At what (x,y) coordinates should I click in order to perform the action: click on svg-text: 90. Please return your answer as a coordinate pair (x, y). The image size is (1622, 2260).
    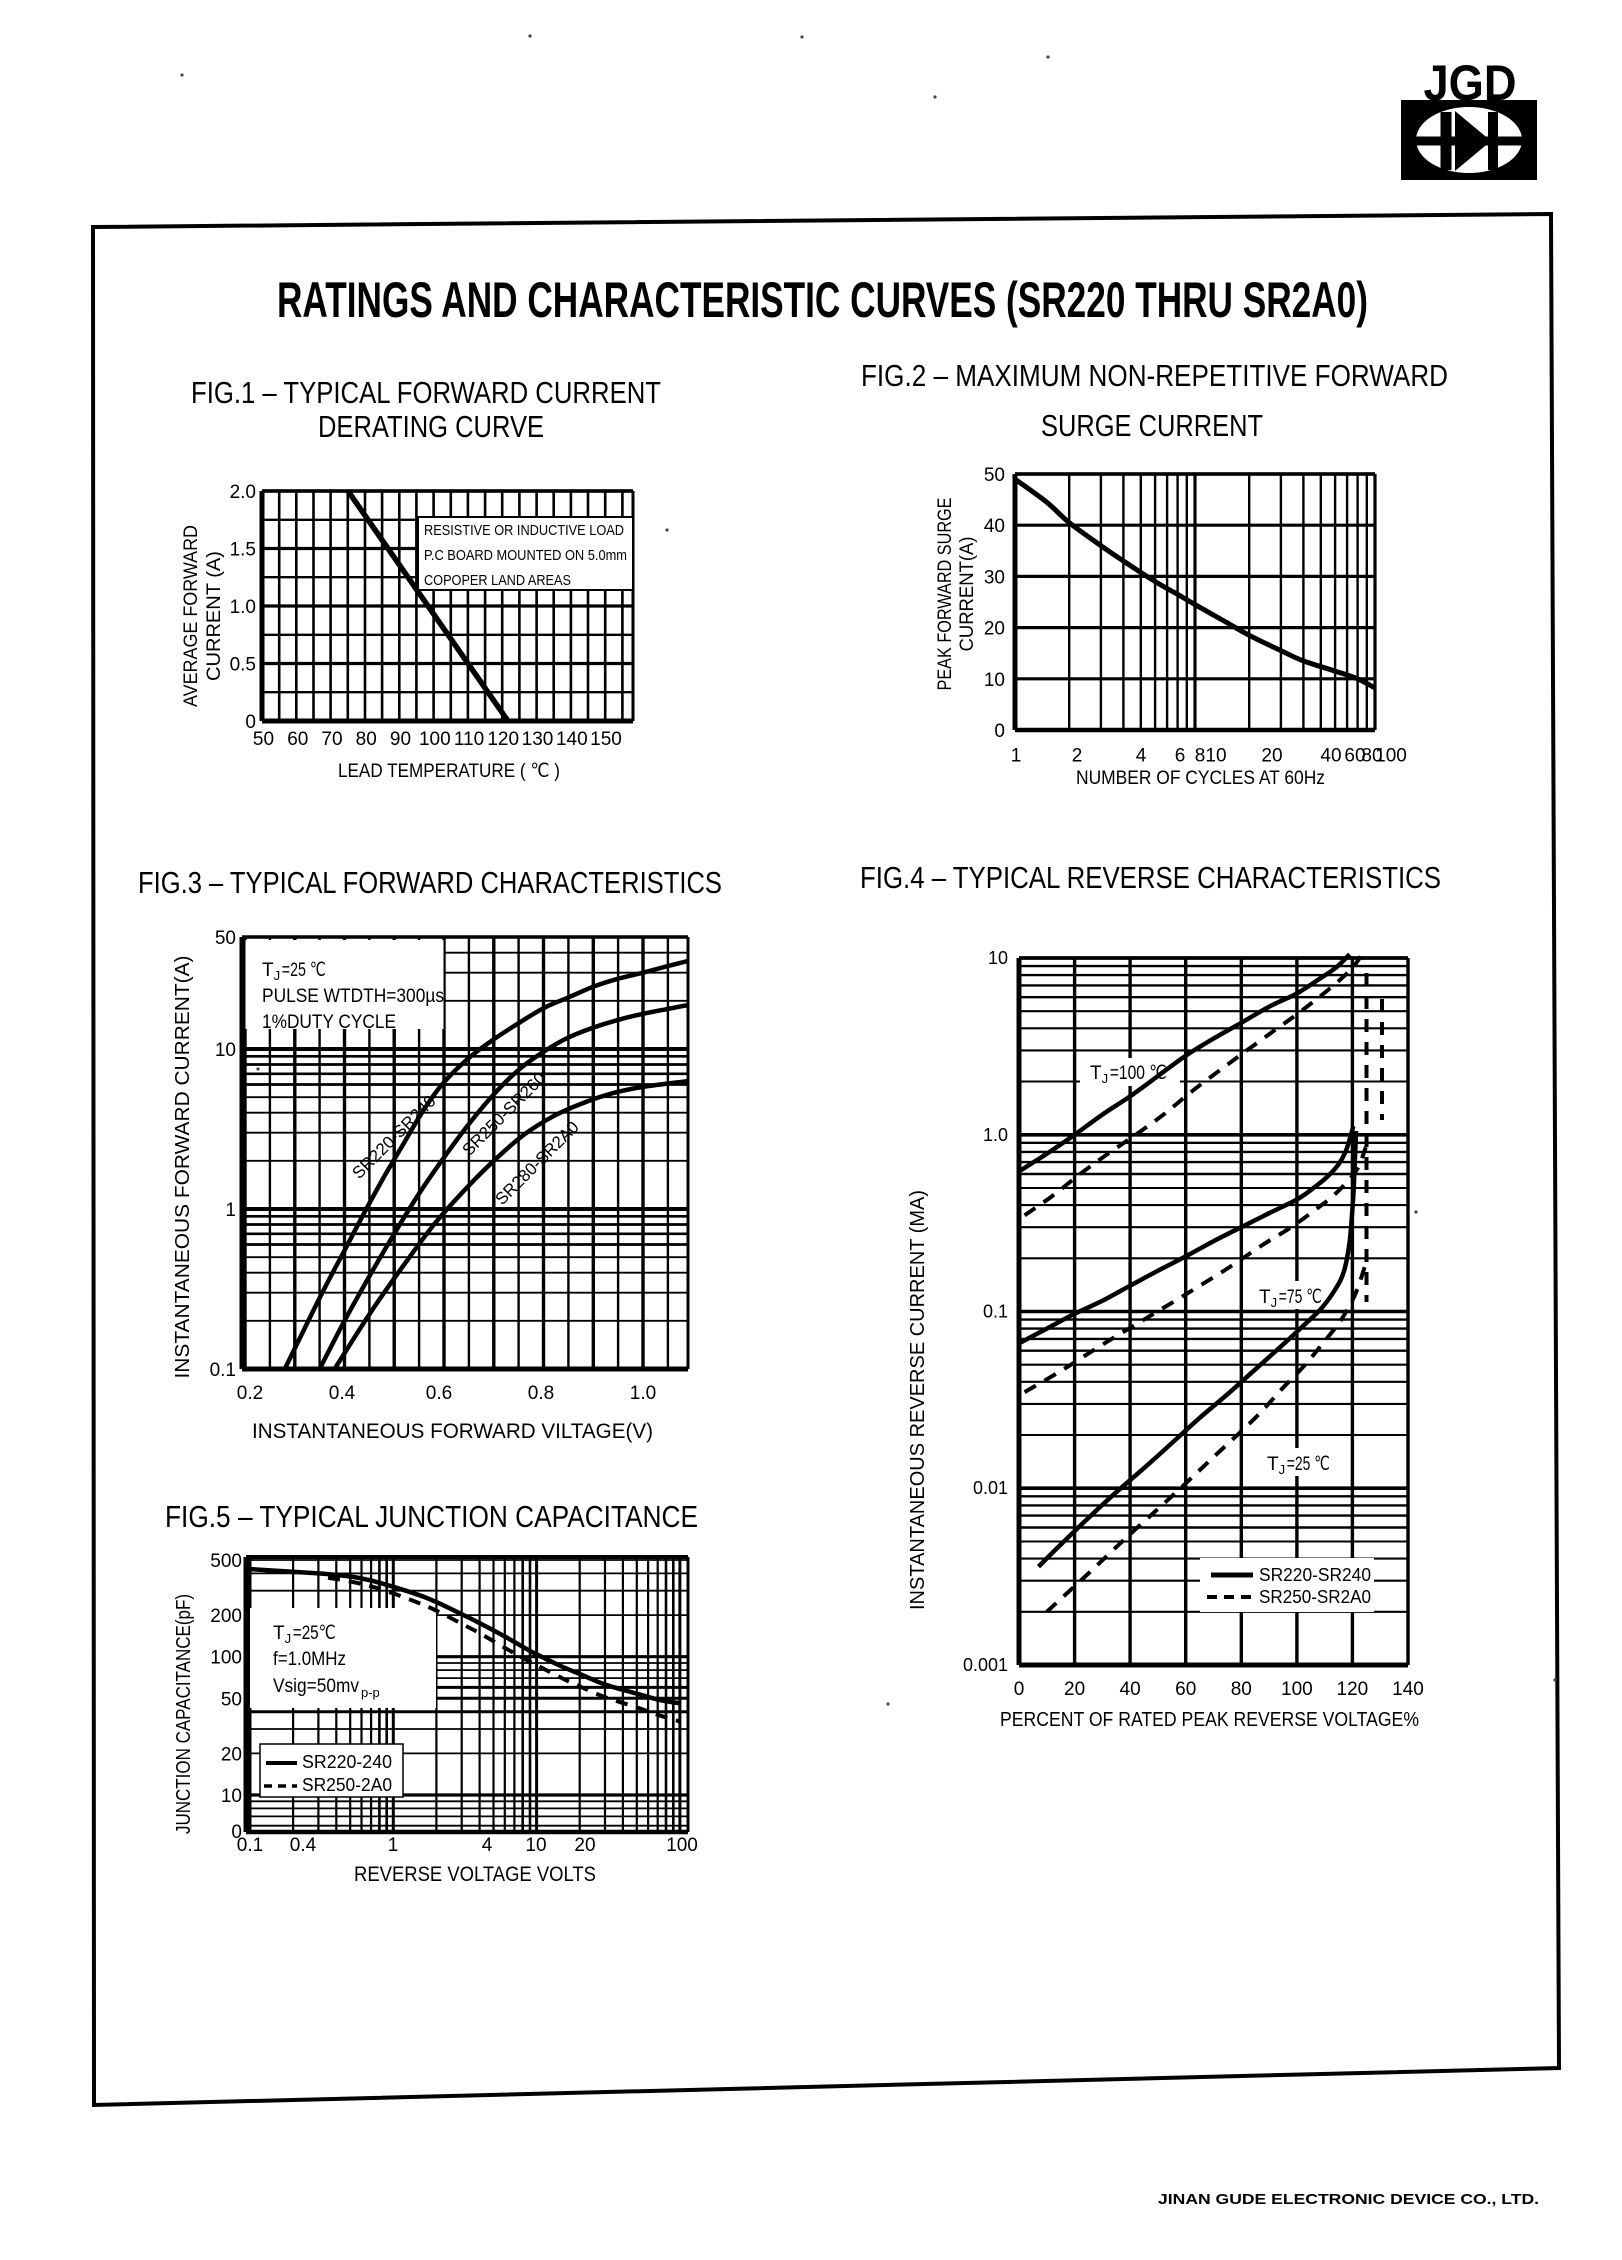
    Looking at the image, I should click on (400, 739).